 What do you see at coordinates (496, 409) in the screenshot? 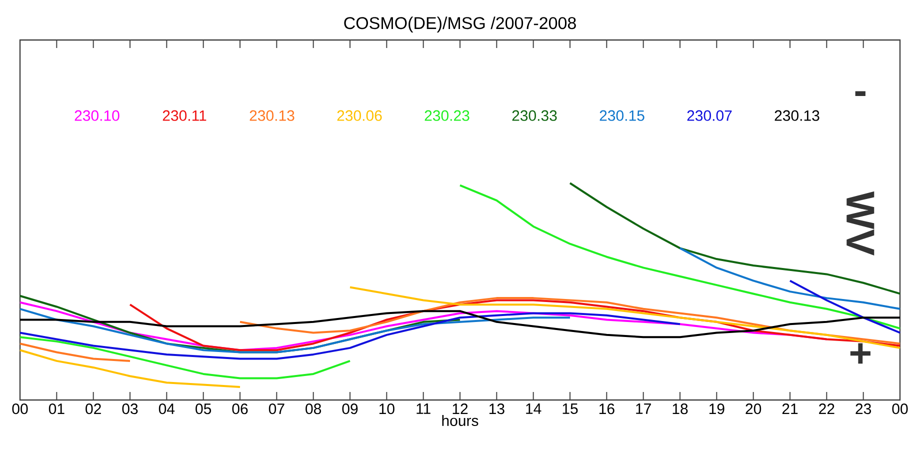
I see `x-tick-label: 13` at bounding box center [496, 409].